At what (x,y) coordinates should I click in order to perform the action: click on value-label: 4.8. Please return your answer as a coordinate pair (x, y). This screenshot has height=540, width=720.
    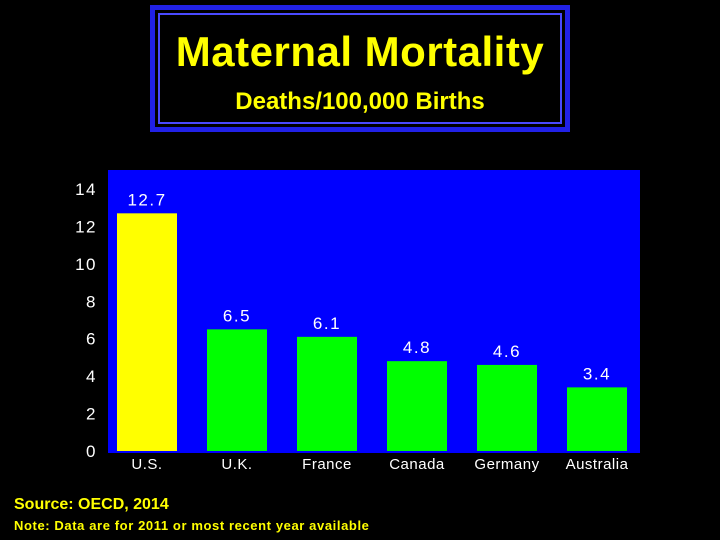
    Looking at the image, I should click on (417, 347).